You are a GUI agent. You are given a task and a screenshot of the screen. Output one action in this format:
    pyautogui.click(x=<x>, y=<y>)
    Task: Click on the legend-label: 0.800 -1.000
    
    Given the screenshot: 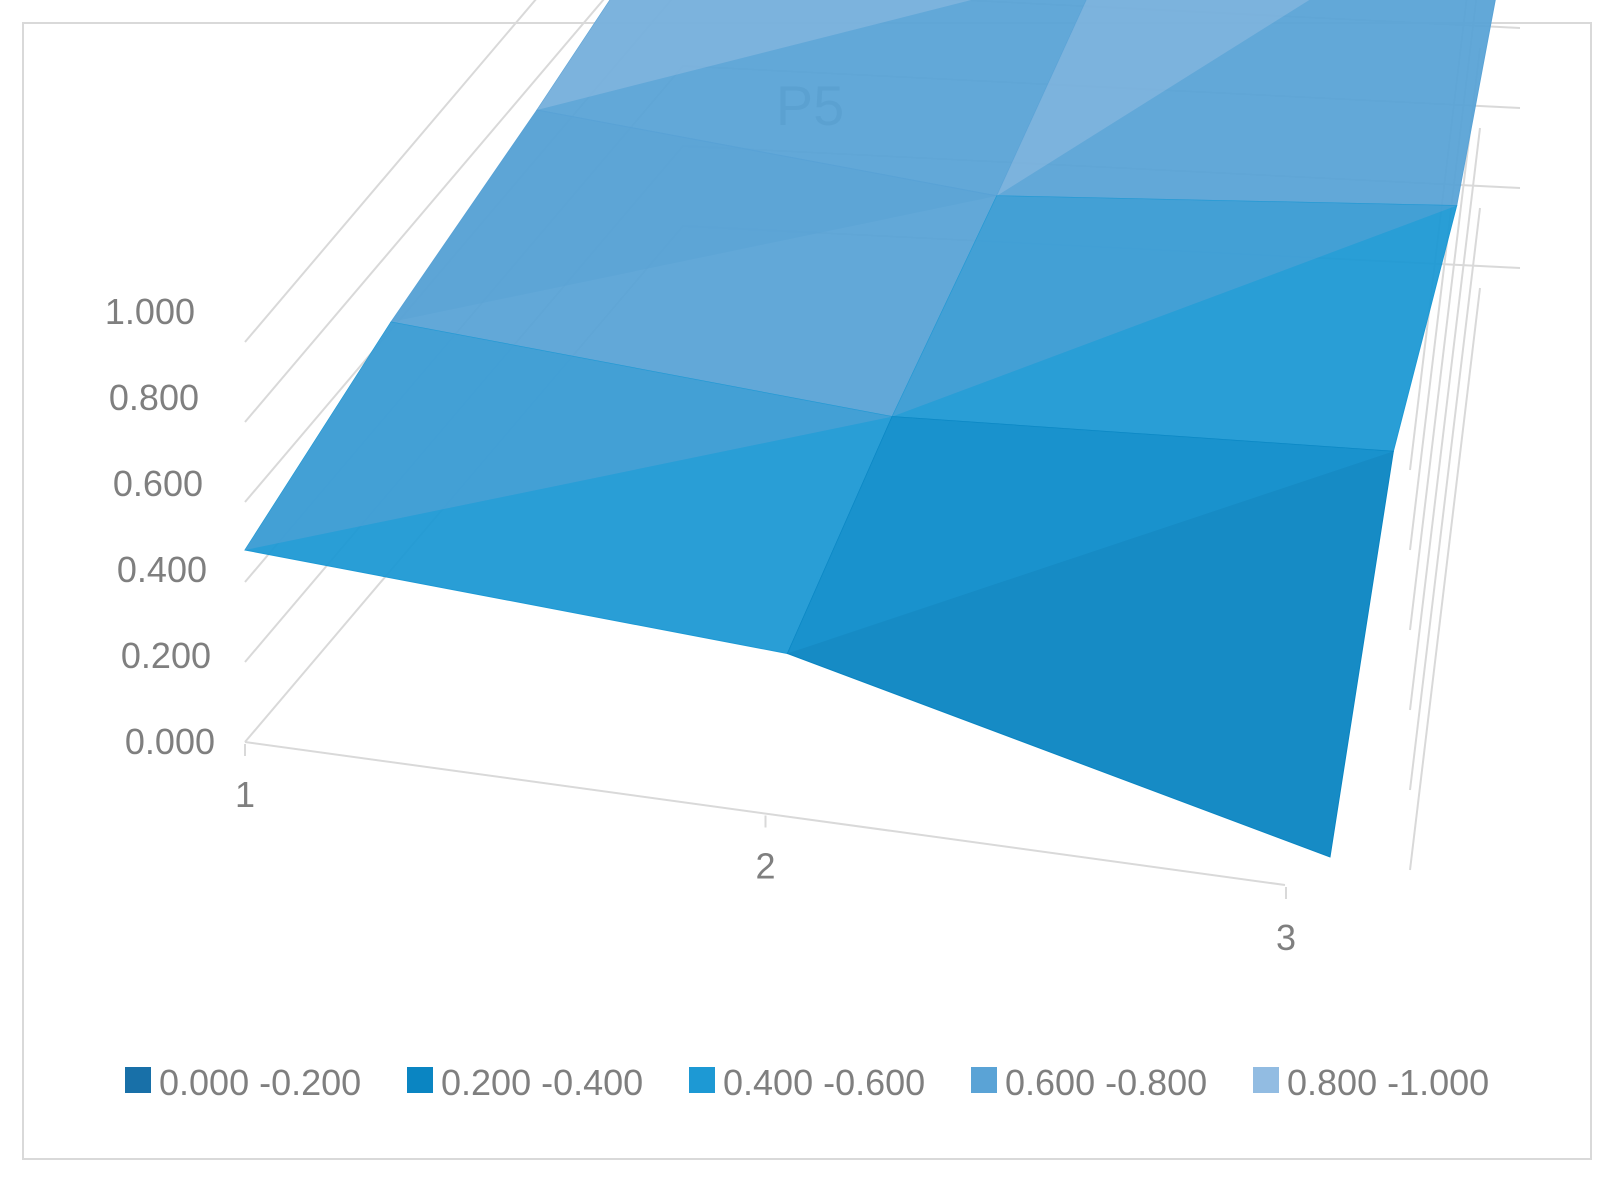 What is the action you would take?
    pyautogui.click(x=1388, y=1082)
    